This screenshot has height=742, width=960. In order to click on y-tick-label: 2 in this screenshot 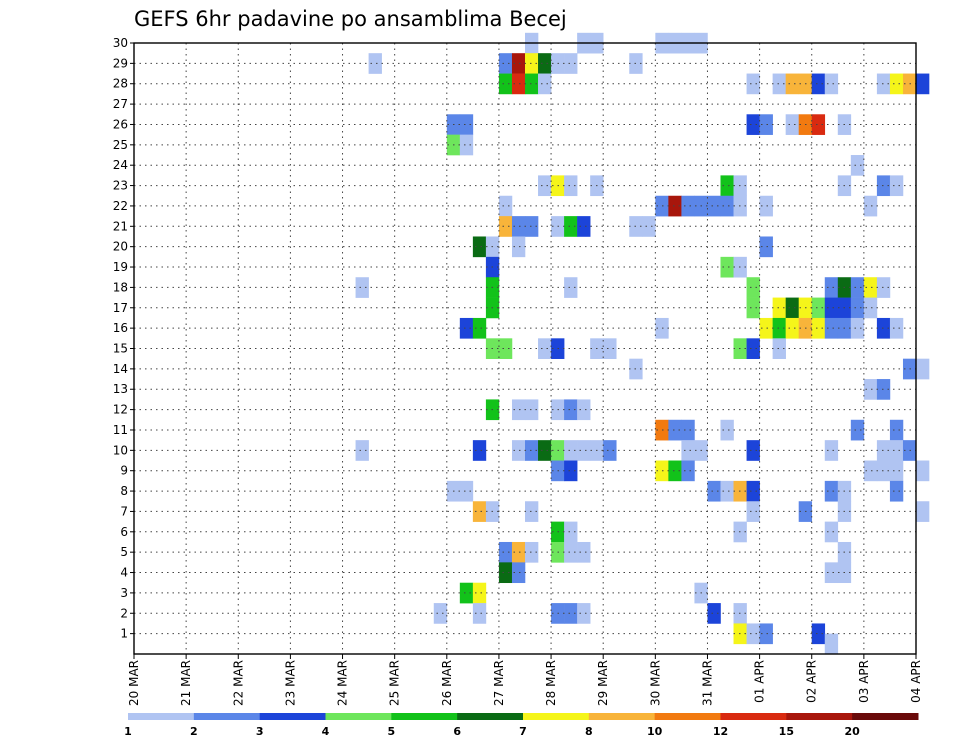, I will do `click(124, 613)`.